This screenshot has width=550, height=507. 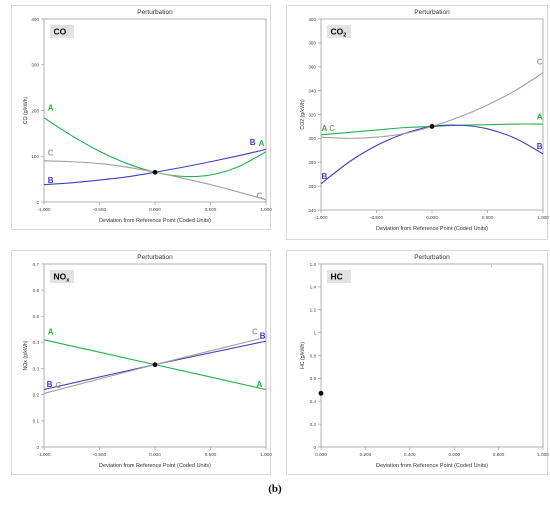 What do you see at coordinates (344, 35) in the screenshot?
I see `response-label-subscript: 2` at bounding box center [344, 35].